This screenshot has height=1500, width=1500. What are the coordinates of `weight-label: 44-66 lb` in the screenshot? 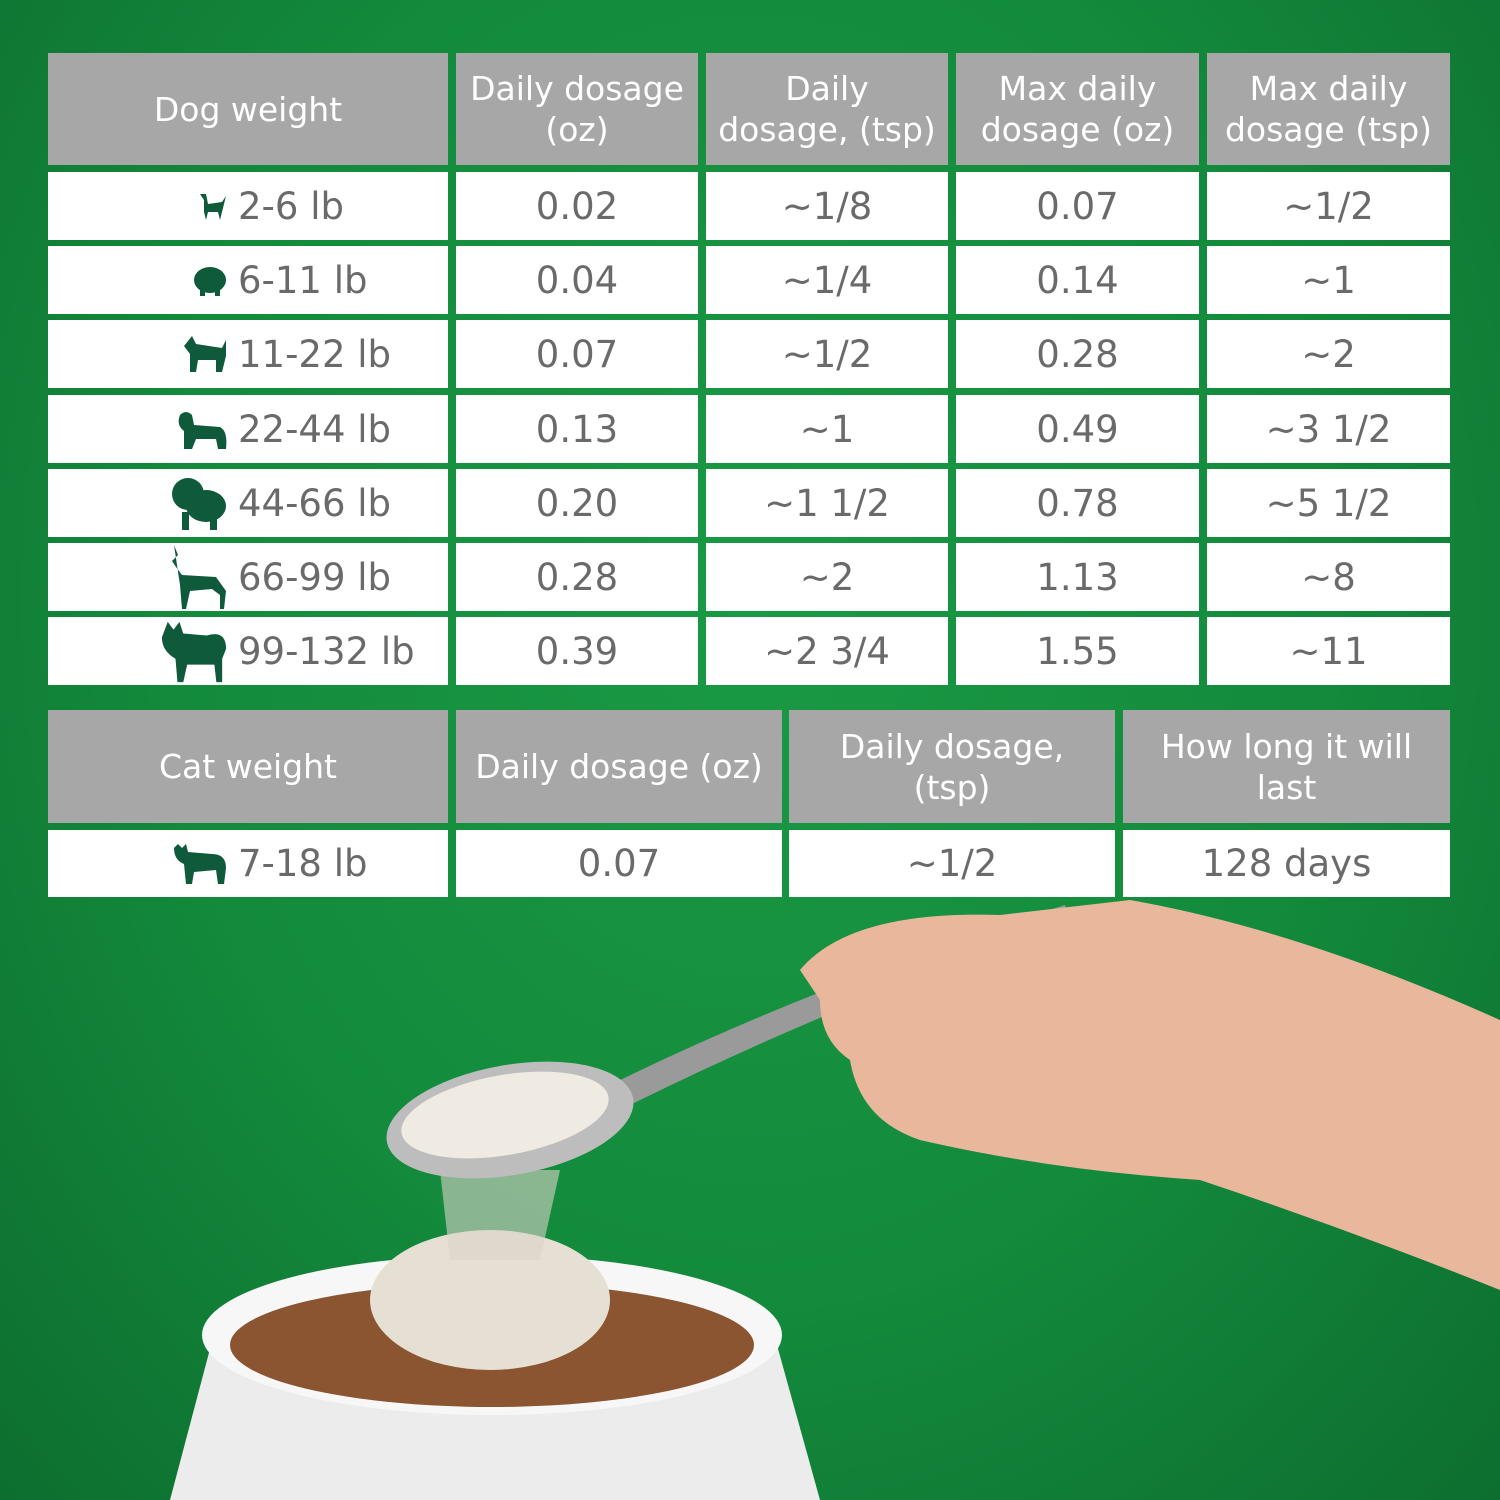 It's located at (315, 503).